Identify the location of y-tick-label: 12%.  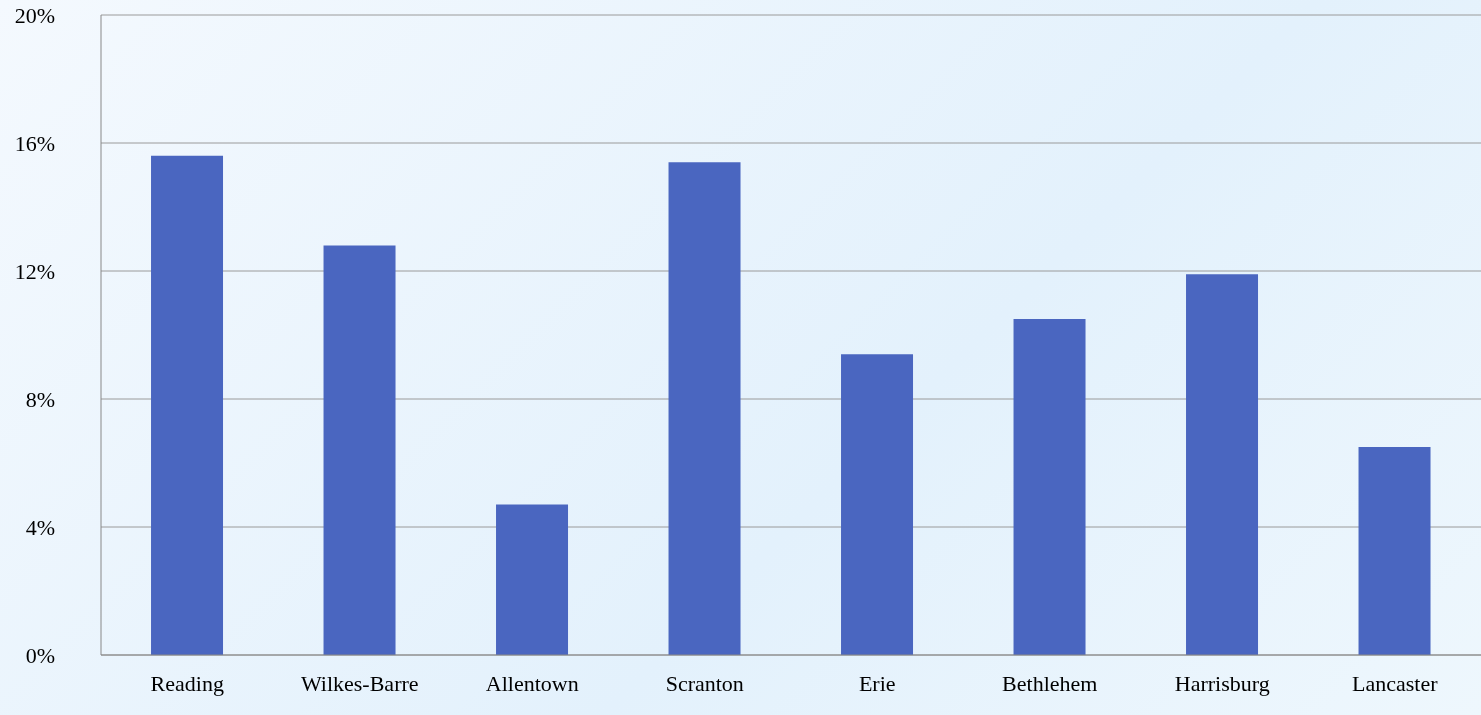
(34, 271).